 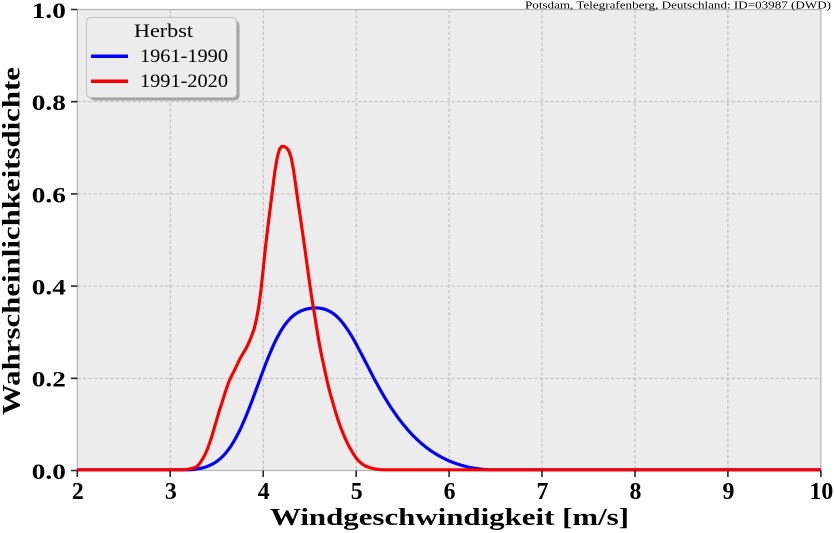 What do you see at coordinates (450, 492) in the screenshot?
I see `svg-text: 6` at bounding box center [450, 492].